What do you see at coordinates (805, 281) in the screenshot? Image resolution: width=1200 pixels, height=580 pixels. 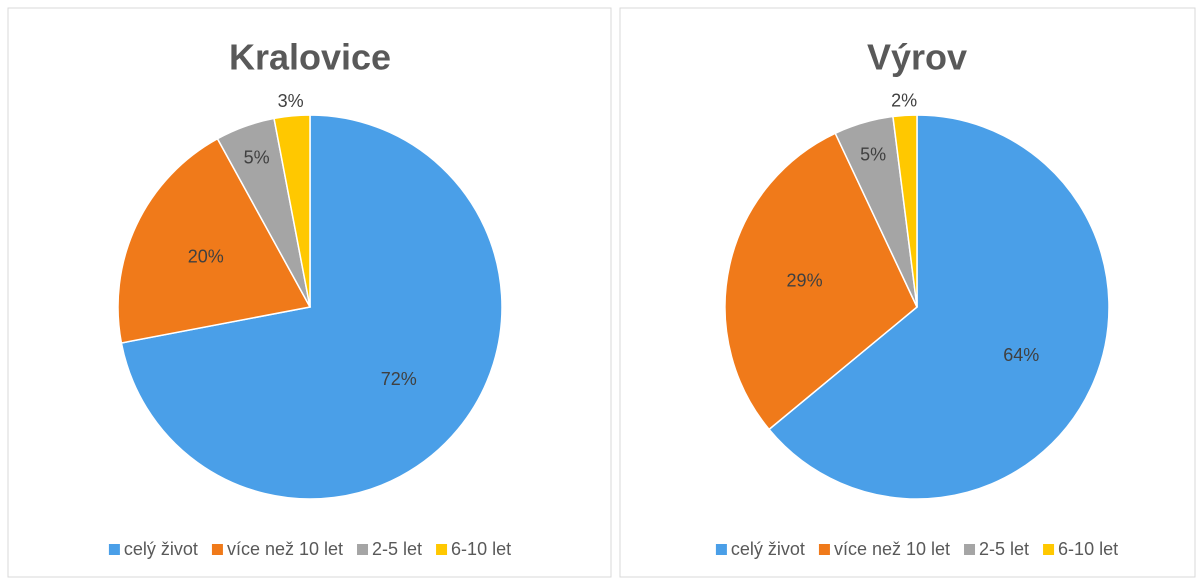 I see `data-label: 29%` at bounding box center [805, 281].